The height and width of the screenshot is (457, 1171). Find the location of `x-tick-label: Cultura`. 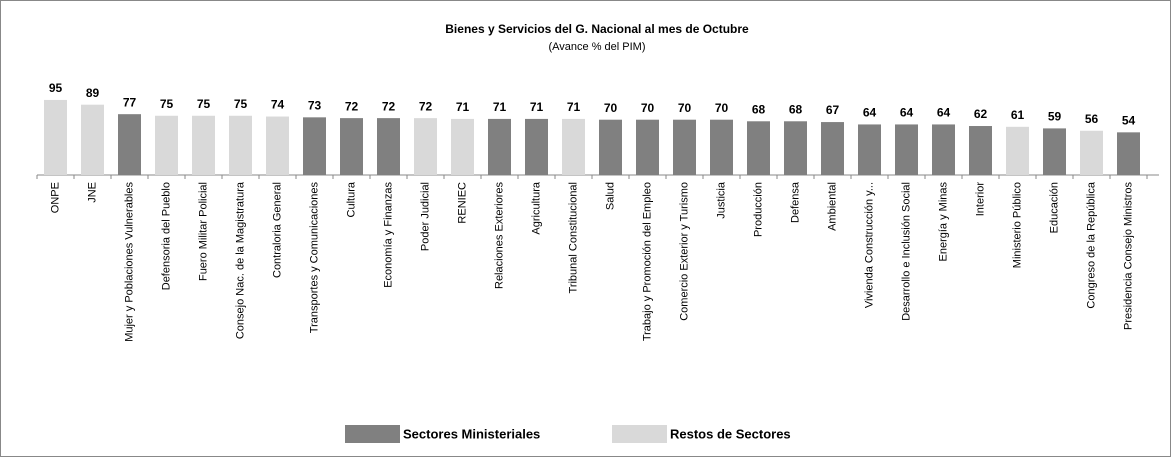

x-tick-label: Cultura is located at coordinates (351, 199).